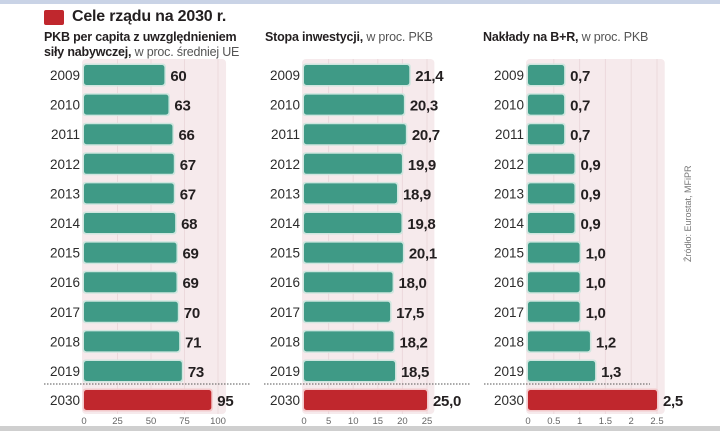 The width and height of the screenshot is (720, 431). Describe the element at coordinates (360, 428) in the screenshot. I see `bottom-border` at that location.